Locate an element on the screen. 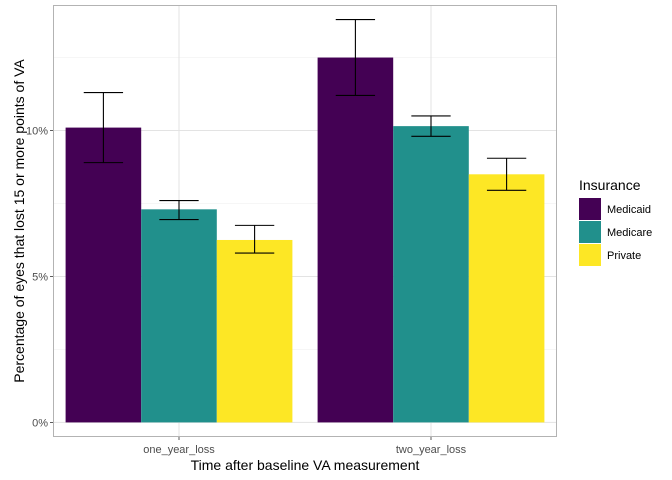 This screenshot has width=672, height=480. x-axis-ticks: one_year_loss two_year_loss is located at coordinates (305, 446).